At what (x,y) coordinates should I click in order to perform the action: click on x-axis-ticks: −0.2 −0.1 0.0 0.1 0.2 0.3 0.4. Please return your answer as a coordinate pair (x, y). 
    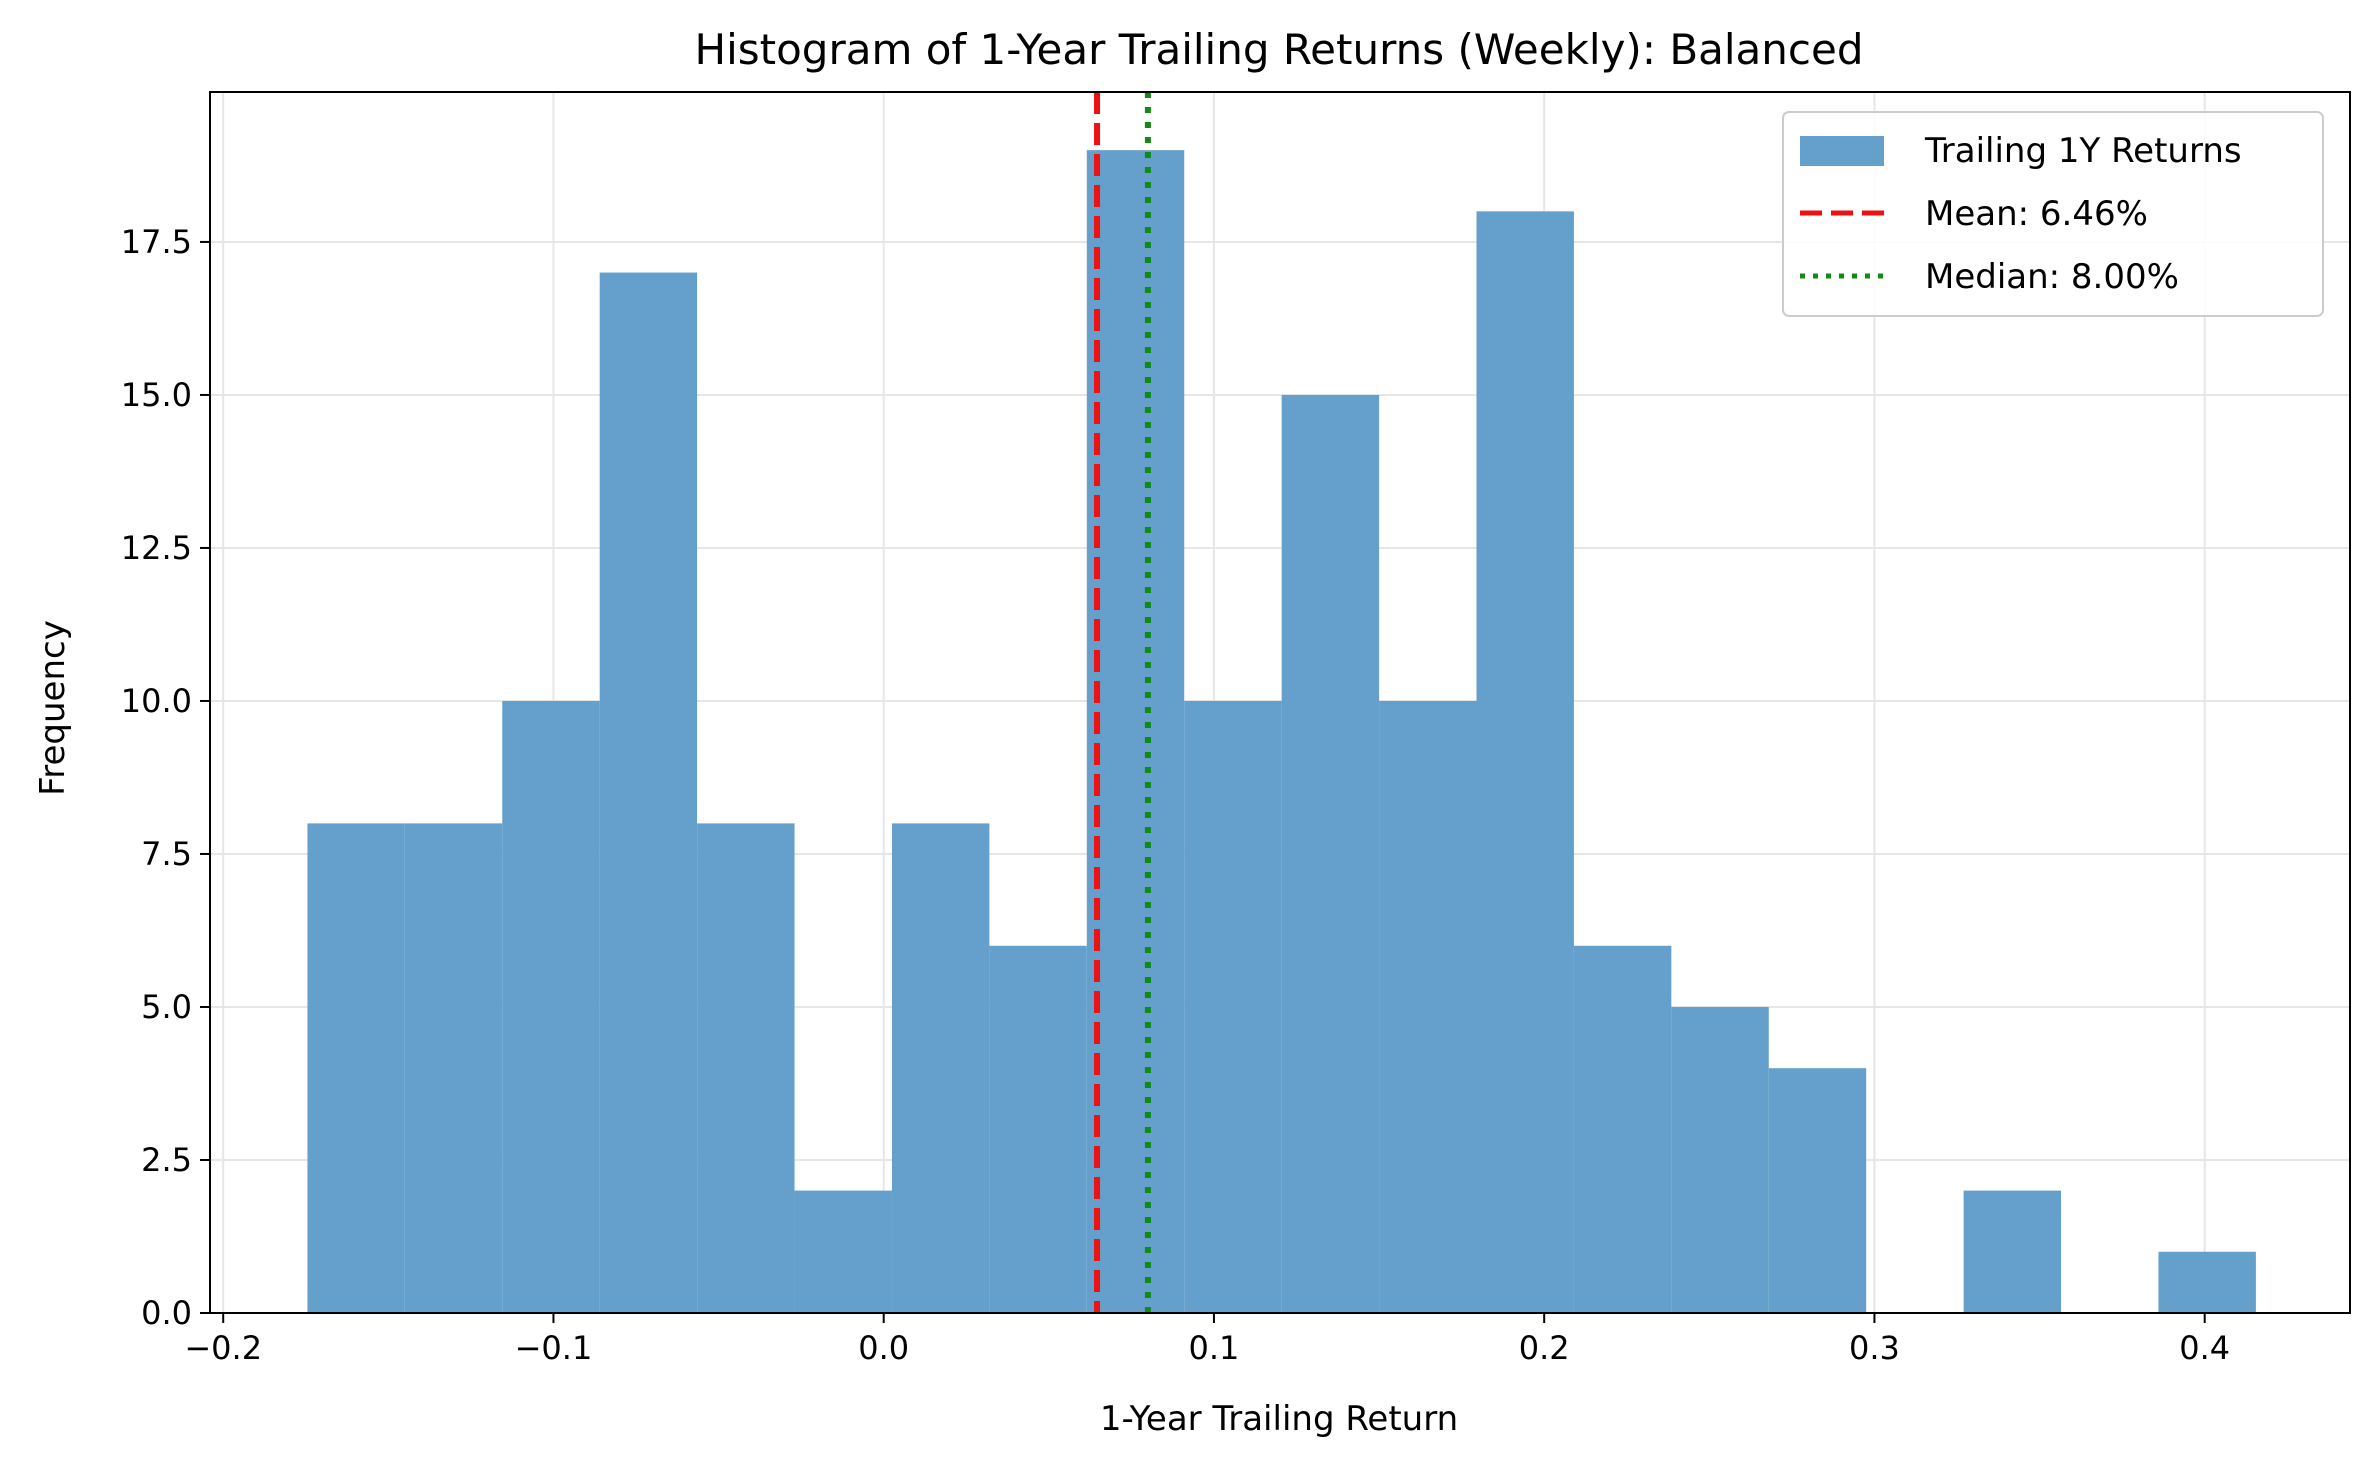
    Looking at the image, I should click on (1207, 1340).